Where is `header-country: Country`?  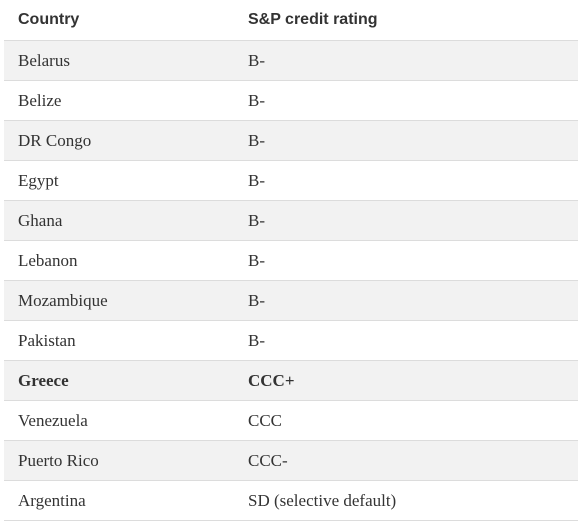
header-country: Country is located at coordinates (49, 19).